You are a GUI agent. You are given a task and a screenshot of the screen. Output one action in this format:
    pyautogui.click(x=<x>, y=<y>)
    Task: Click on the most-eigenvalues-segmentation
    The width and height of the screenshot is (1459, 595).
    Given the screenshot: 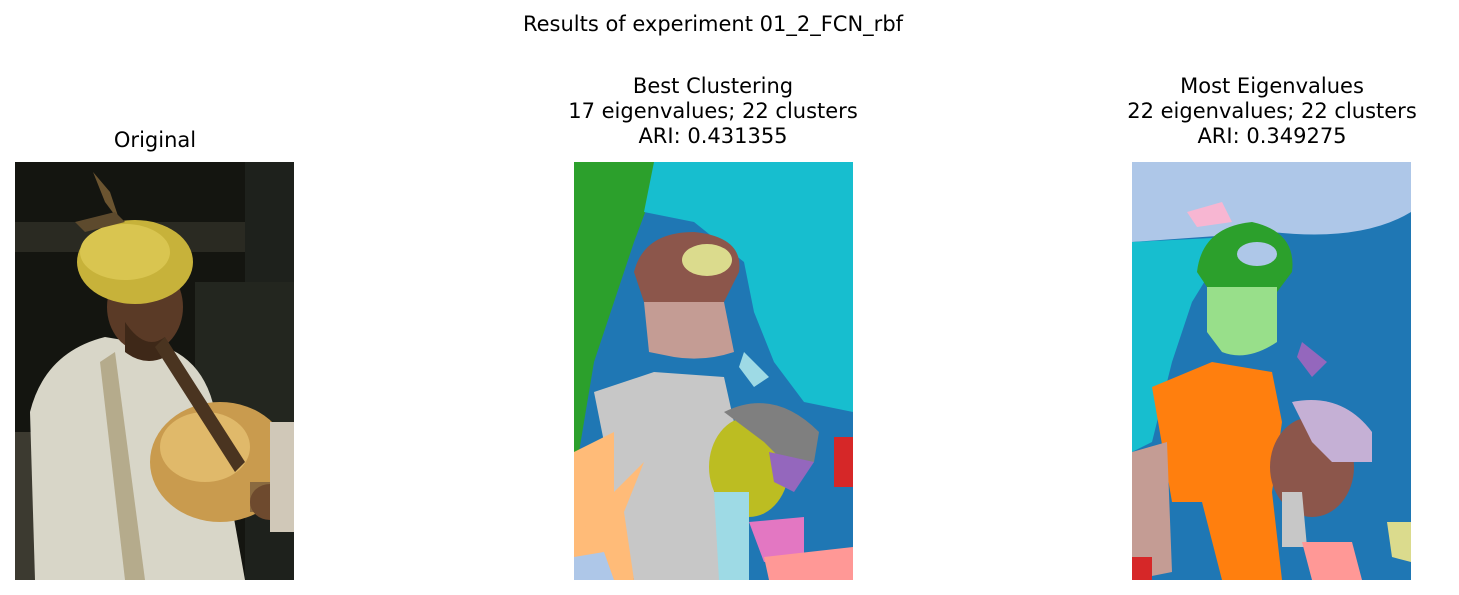 What is the action you would take?
    pyautogui.click(x=1271, y=371)
    